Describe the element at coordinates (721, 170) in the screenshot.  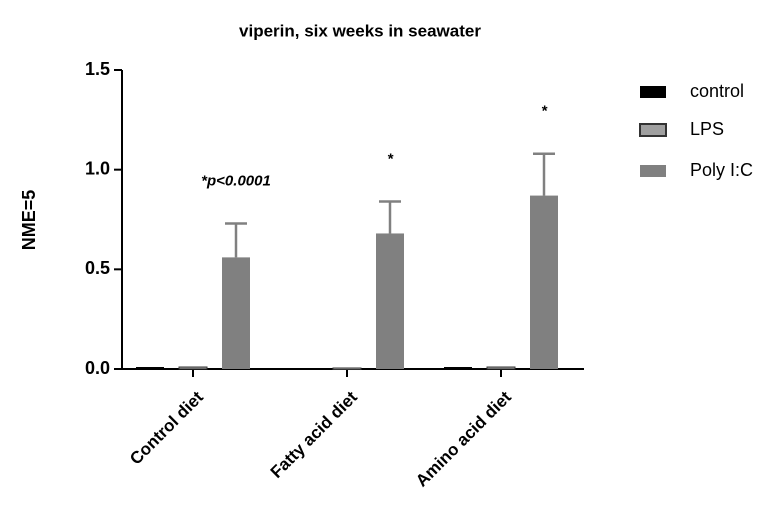
I see `legend-label: Poly I:C` at that location.